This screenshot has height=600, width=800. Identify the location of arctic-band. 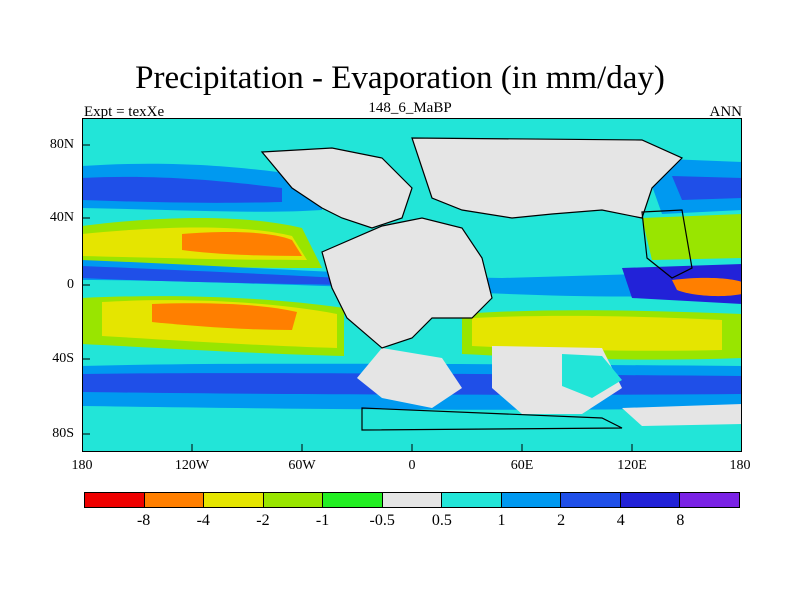
(412, 129).